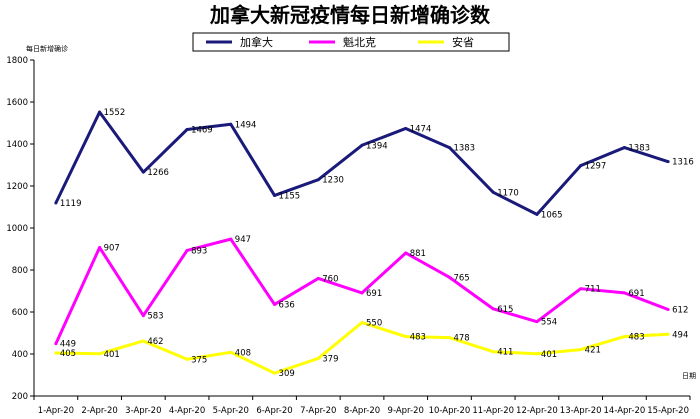 The width and height of the screenshot is (700, 419). I want to click on ontario-data-label: 478, so click(461, 339).